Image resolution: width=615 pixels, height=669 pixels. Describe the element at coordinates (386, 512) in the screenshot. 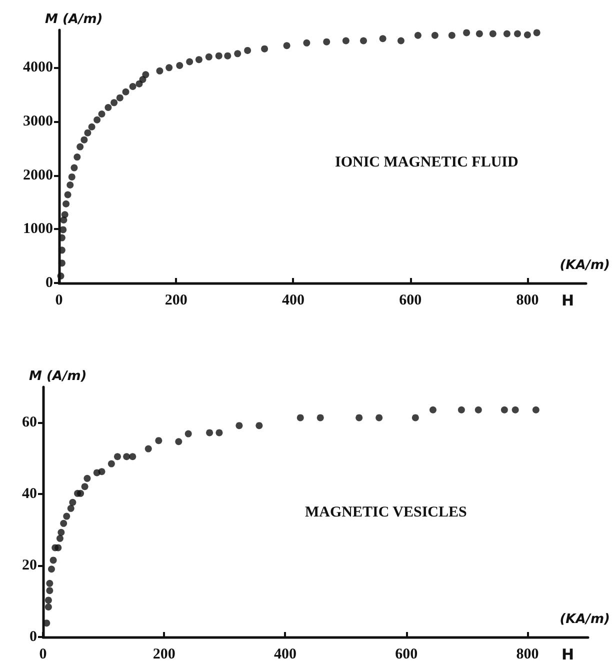

I see `text: MAGNETIC VESICLES` at that location.